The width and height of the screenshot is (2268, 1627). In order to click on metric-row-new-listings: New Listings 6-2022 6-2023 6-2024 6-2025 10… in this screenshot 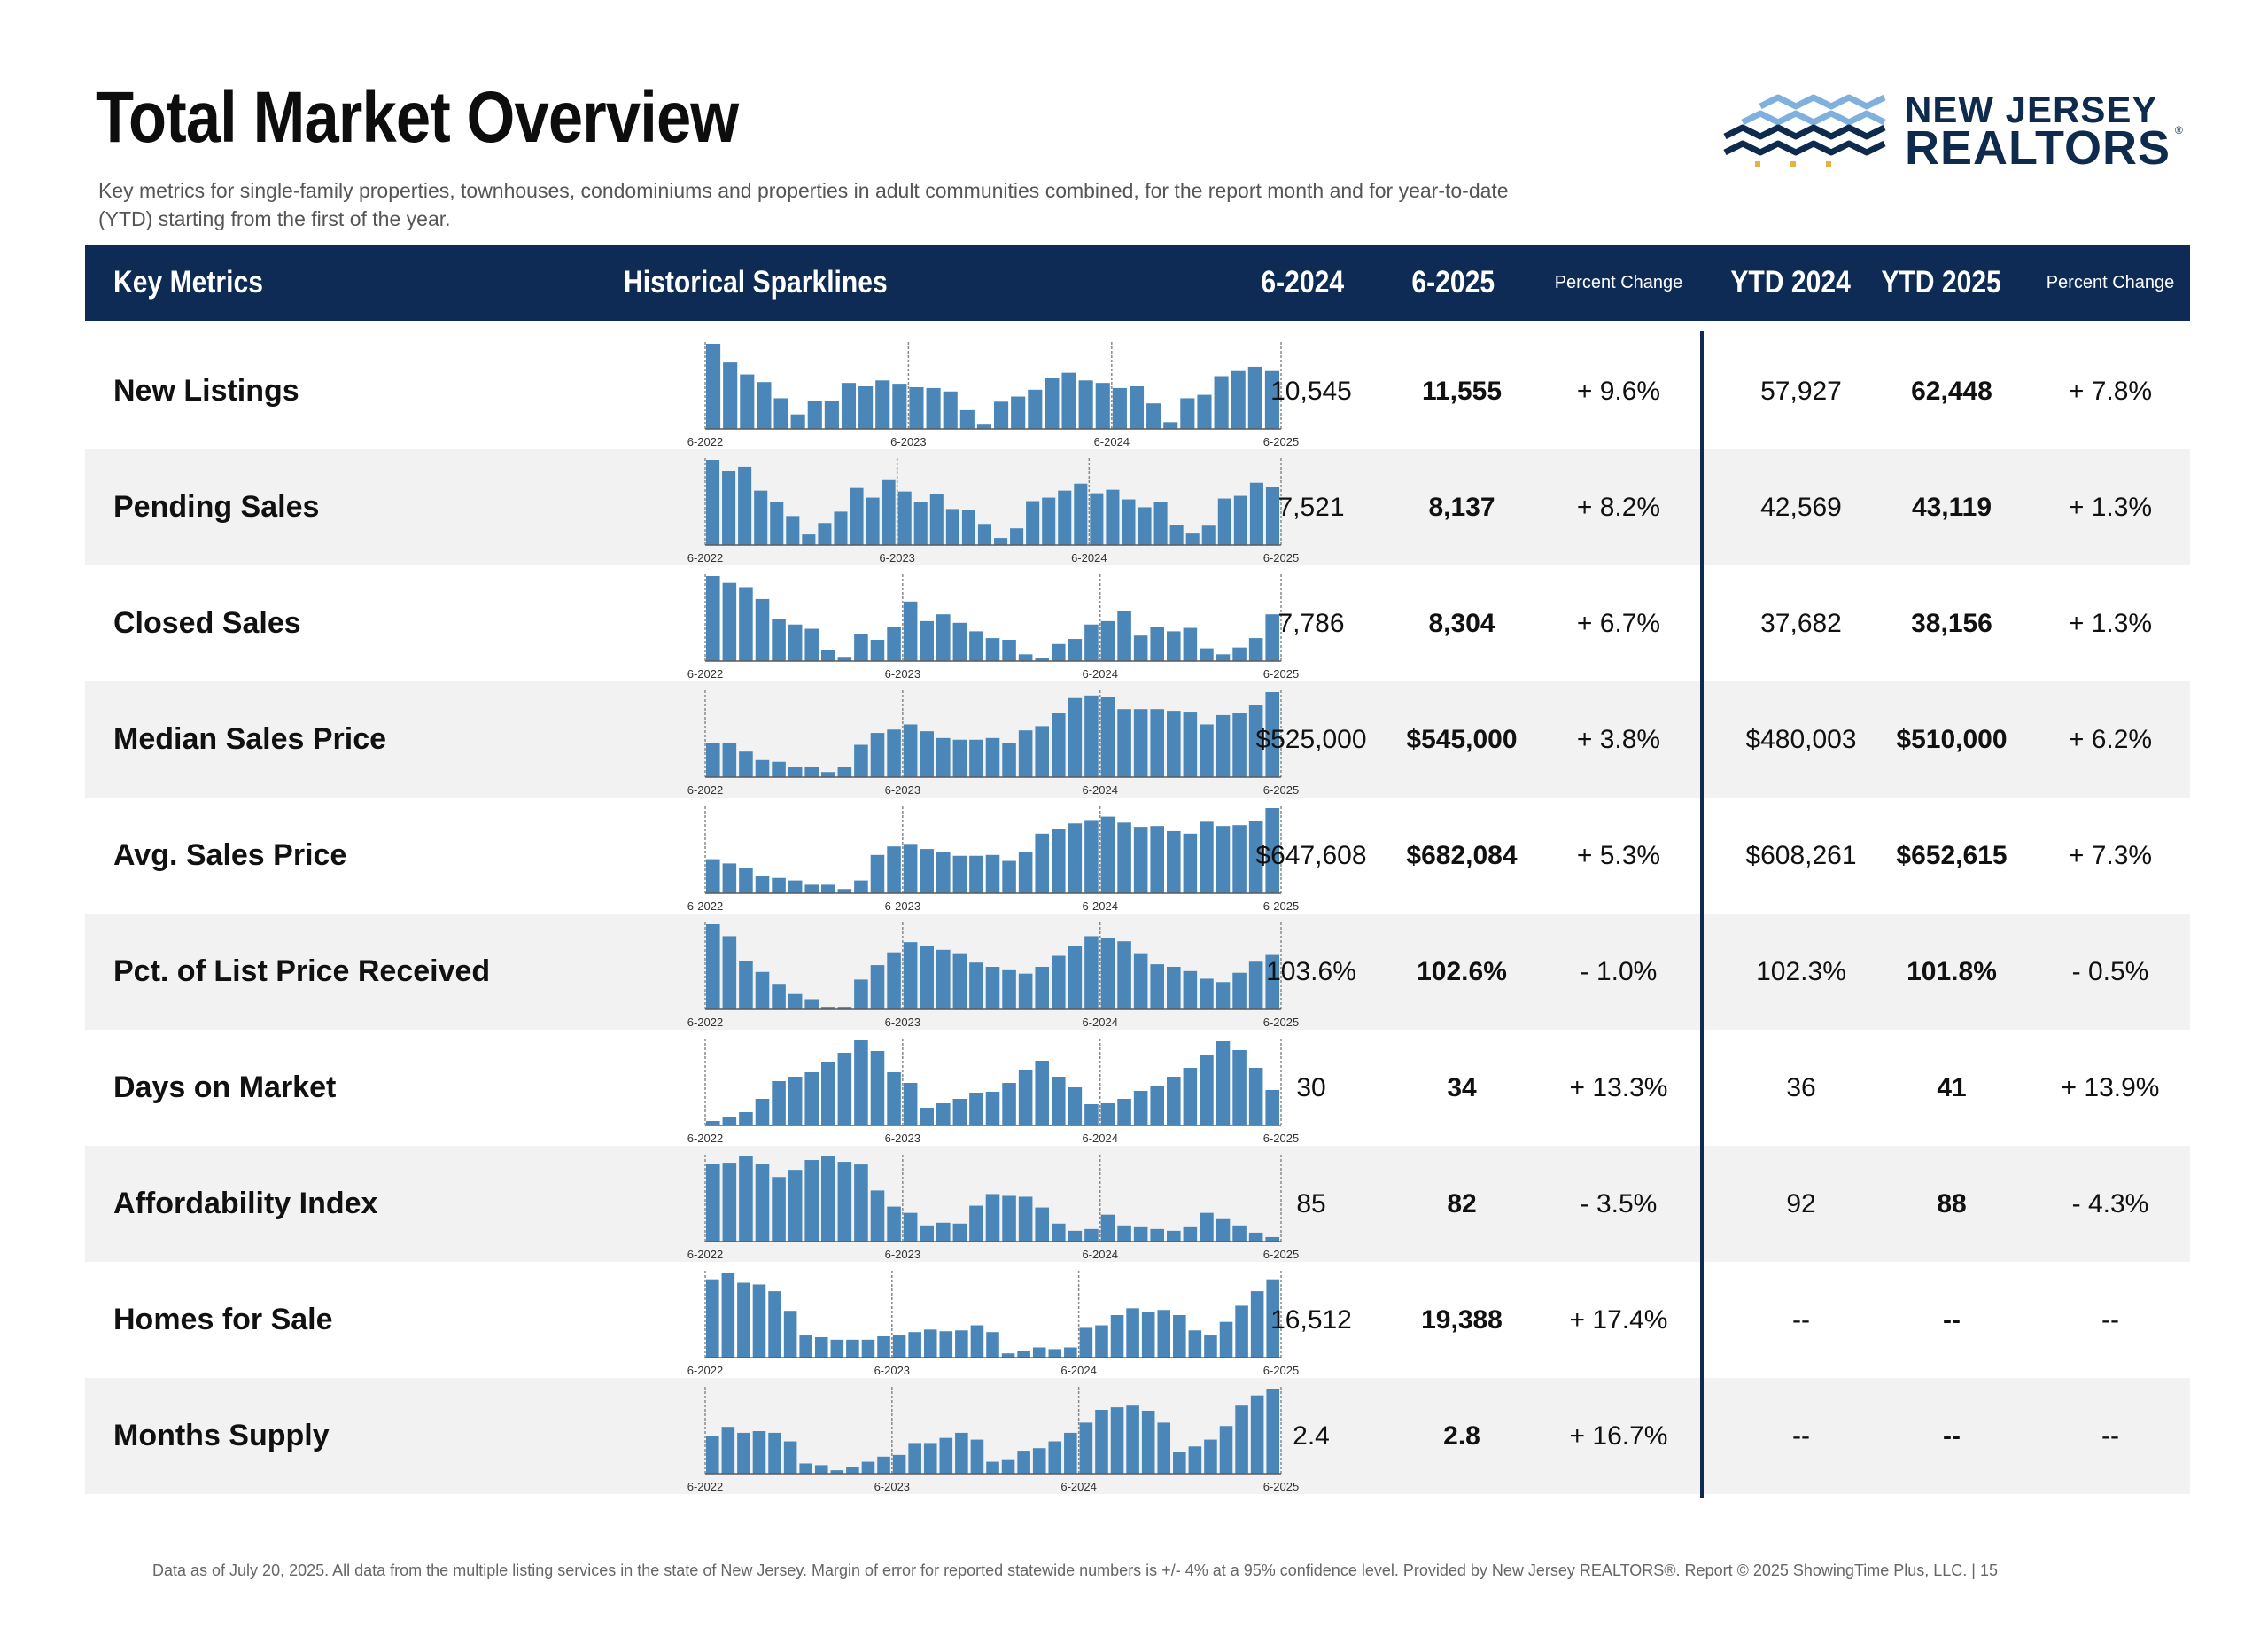, I will do `click(1137, 391)`.